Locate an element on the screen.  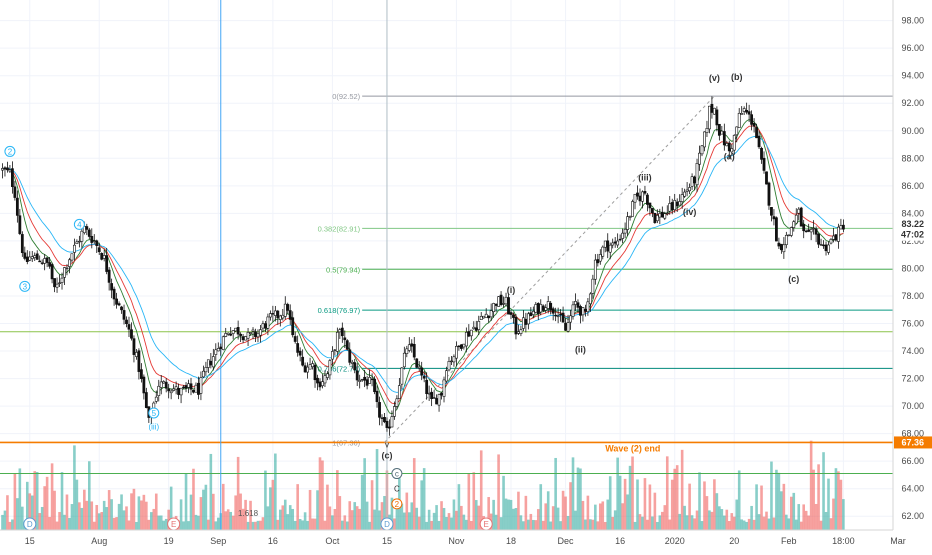
price-tick-label: 76.00 is located at coordinates (912, 324).